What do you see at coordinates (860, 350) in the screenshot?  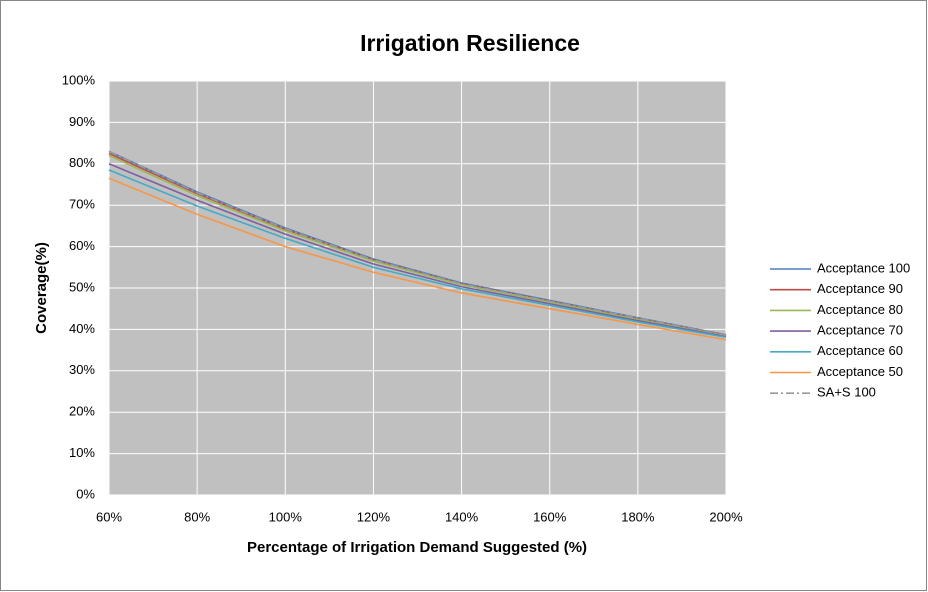 I see `legend-label: Acceptance 60` at bounding box center [860, 350].